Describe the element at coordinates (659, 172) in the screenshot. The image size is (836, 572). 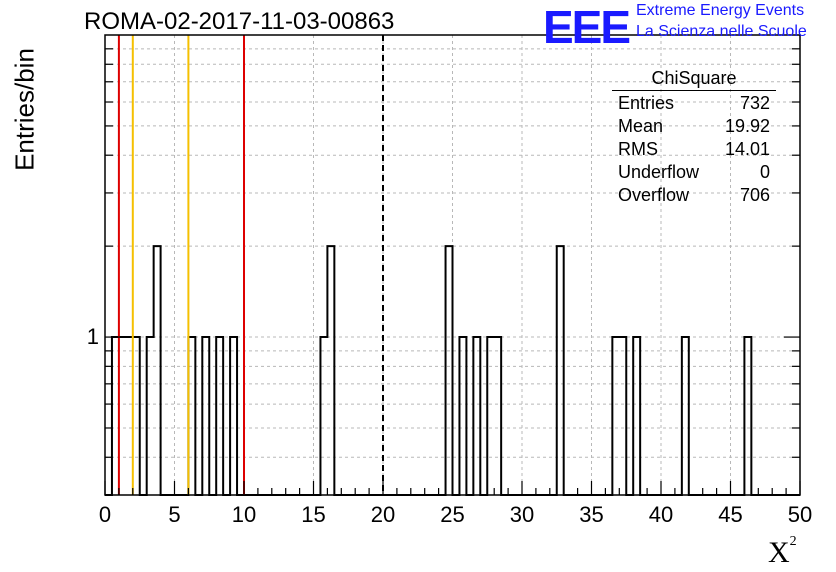
I see `stat-label: Underflow` at that location.